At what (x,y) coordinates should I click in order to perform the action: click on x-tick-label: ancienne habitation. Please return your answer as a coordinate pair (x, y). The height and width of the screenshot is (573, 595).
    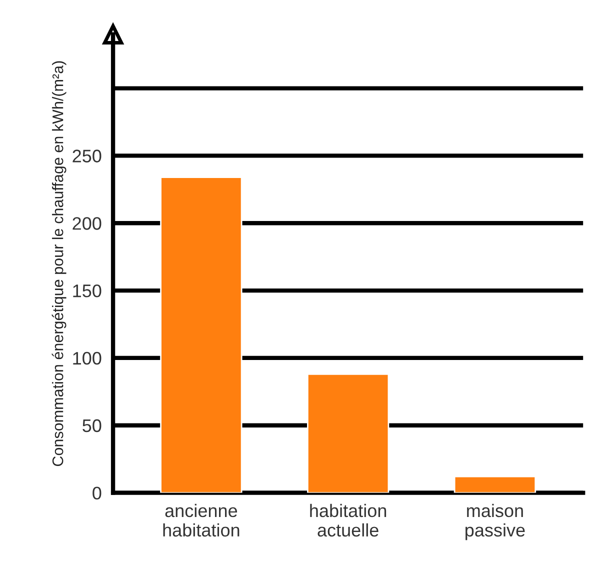
    Looking at the image, I should click on (201, 520).